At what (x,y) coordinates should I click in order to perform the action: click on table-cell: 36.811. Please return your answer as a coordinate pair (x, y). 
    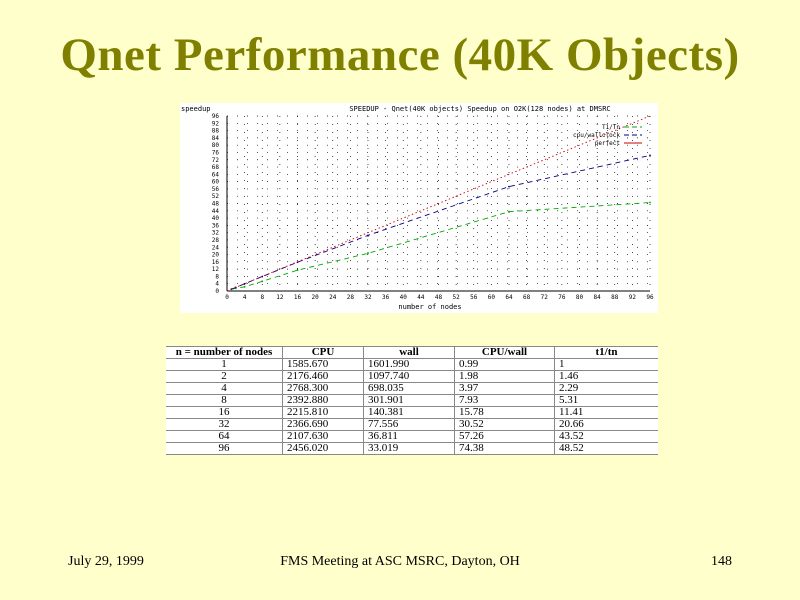
    Looking at the image, I should click on (409, 436).